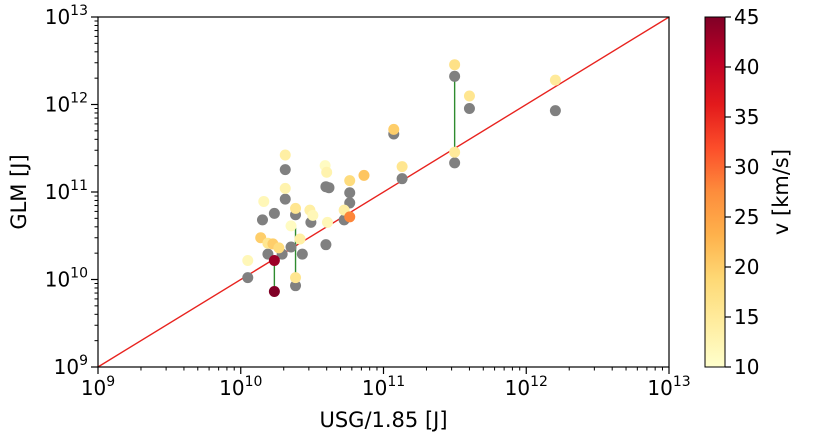  What do you see at coordinates (383, 387) in the screenshot?
I see `x-tick-label: 1011` at bounding box center [383, 387].